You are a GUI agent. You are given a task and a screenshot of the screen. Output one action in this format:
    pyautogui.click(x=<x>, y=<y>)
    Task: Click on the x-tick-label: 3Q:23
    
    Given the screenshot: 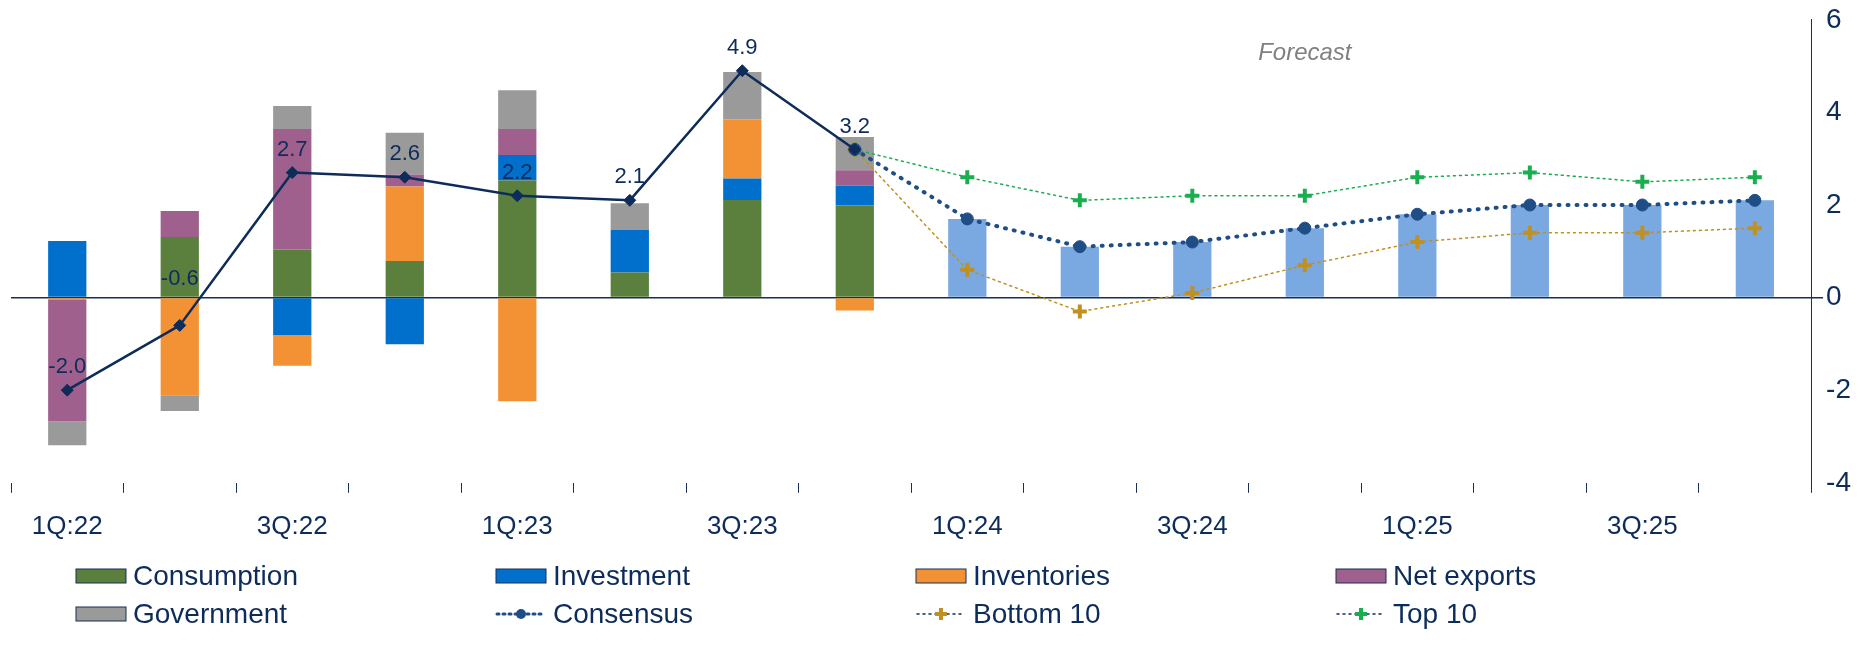 What is the action you would take?
    pyautogui.click(x=742, y=524)
    